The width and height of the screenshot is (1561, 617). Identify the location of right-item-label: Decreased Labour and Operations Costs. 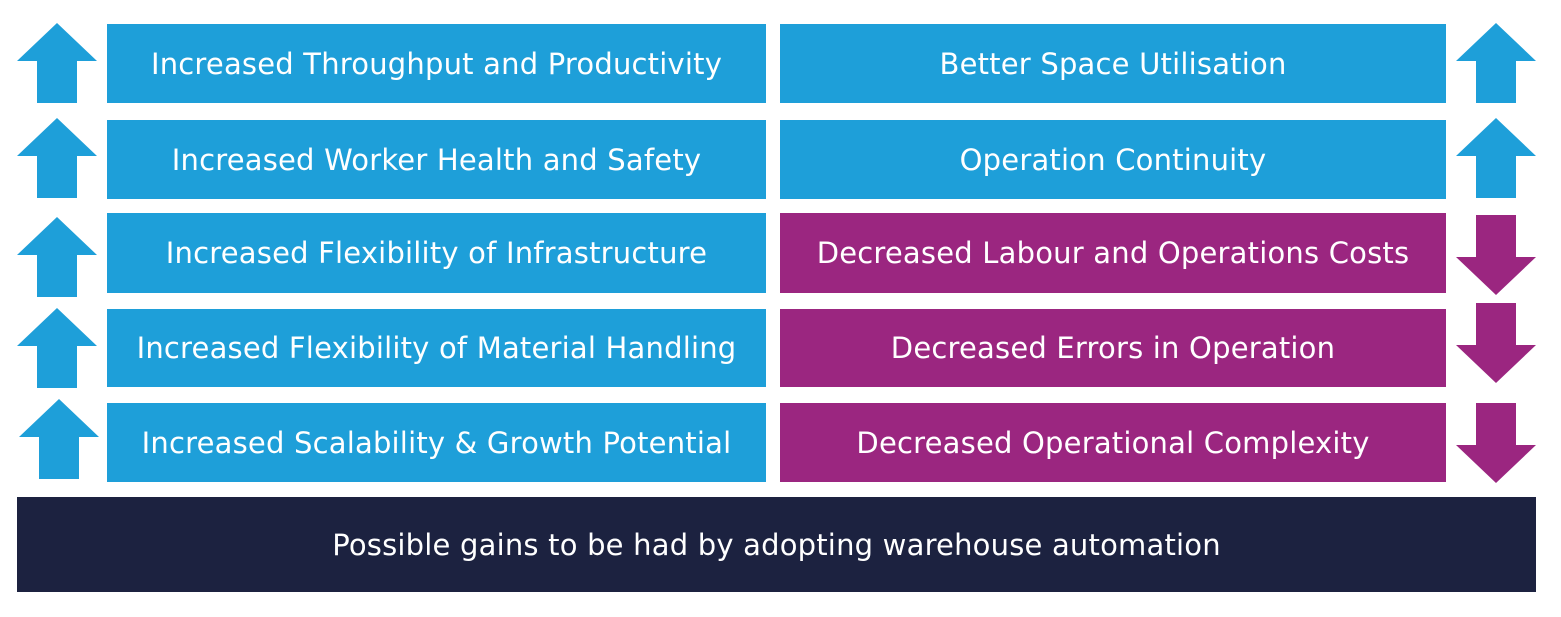
(1113, 253).